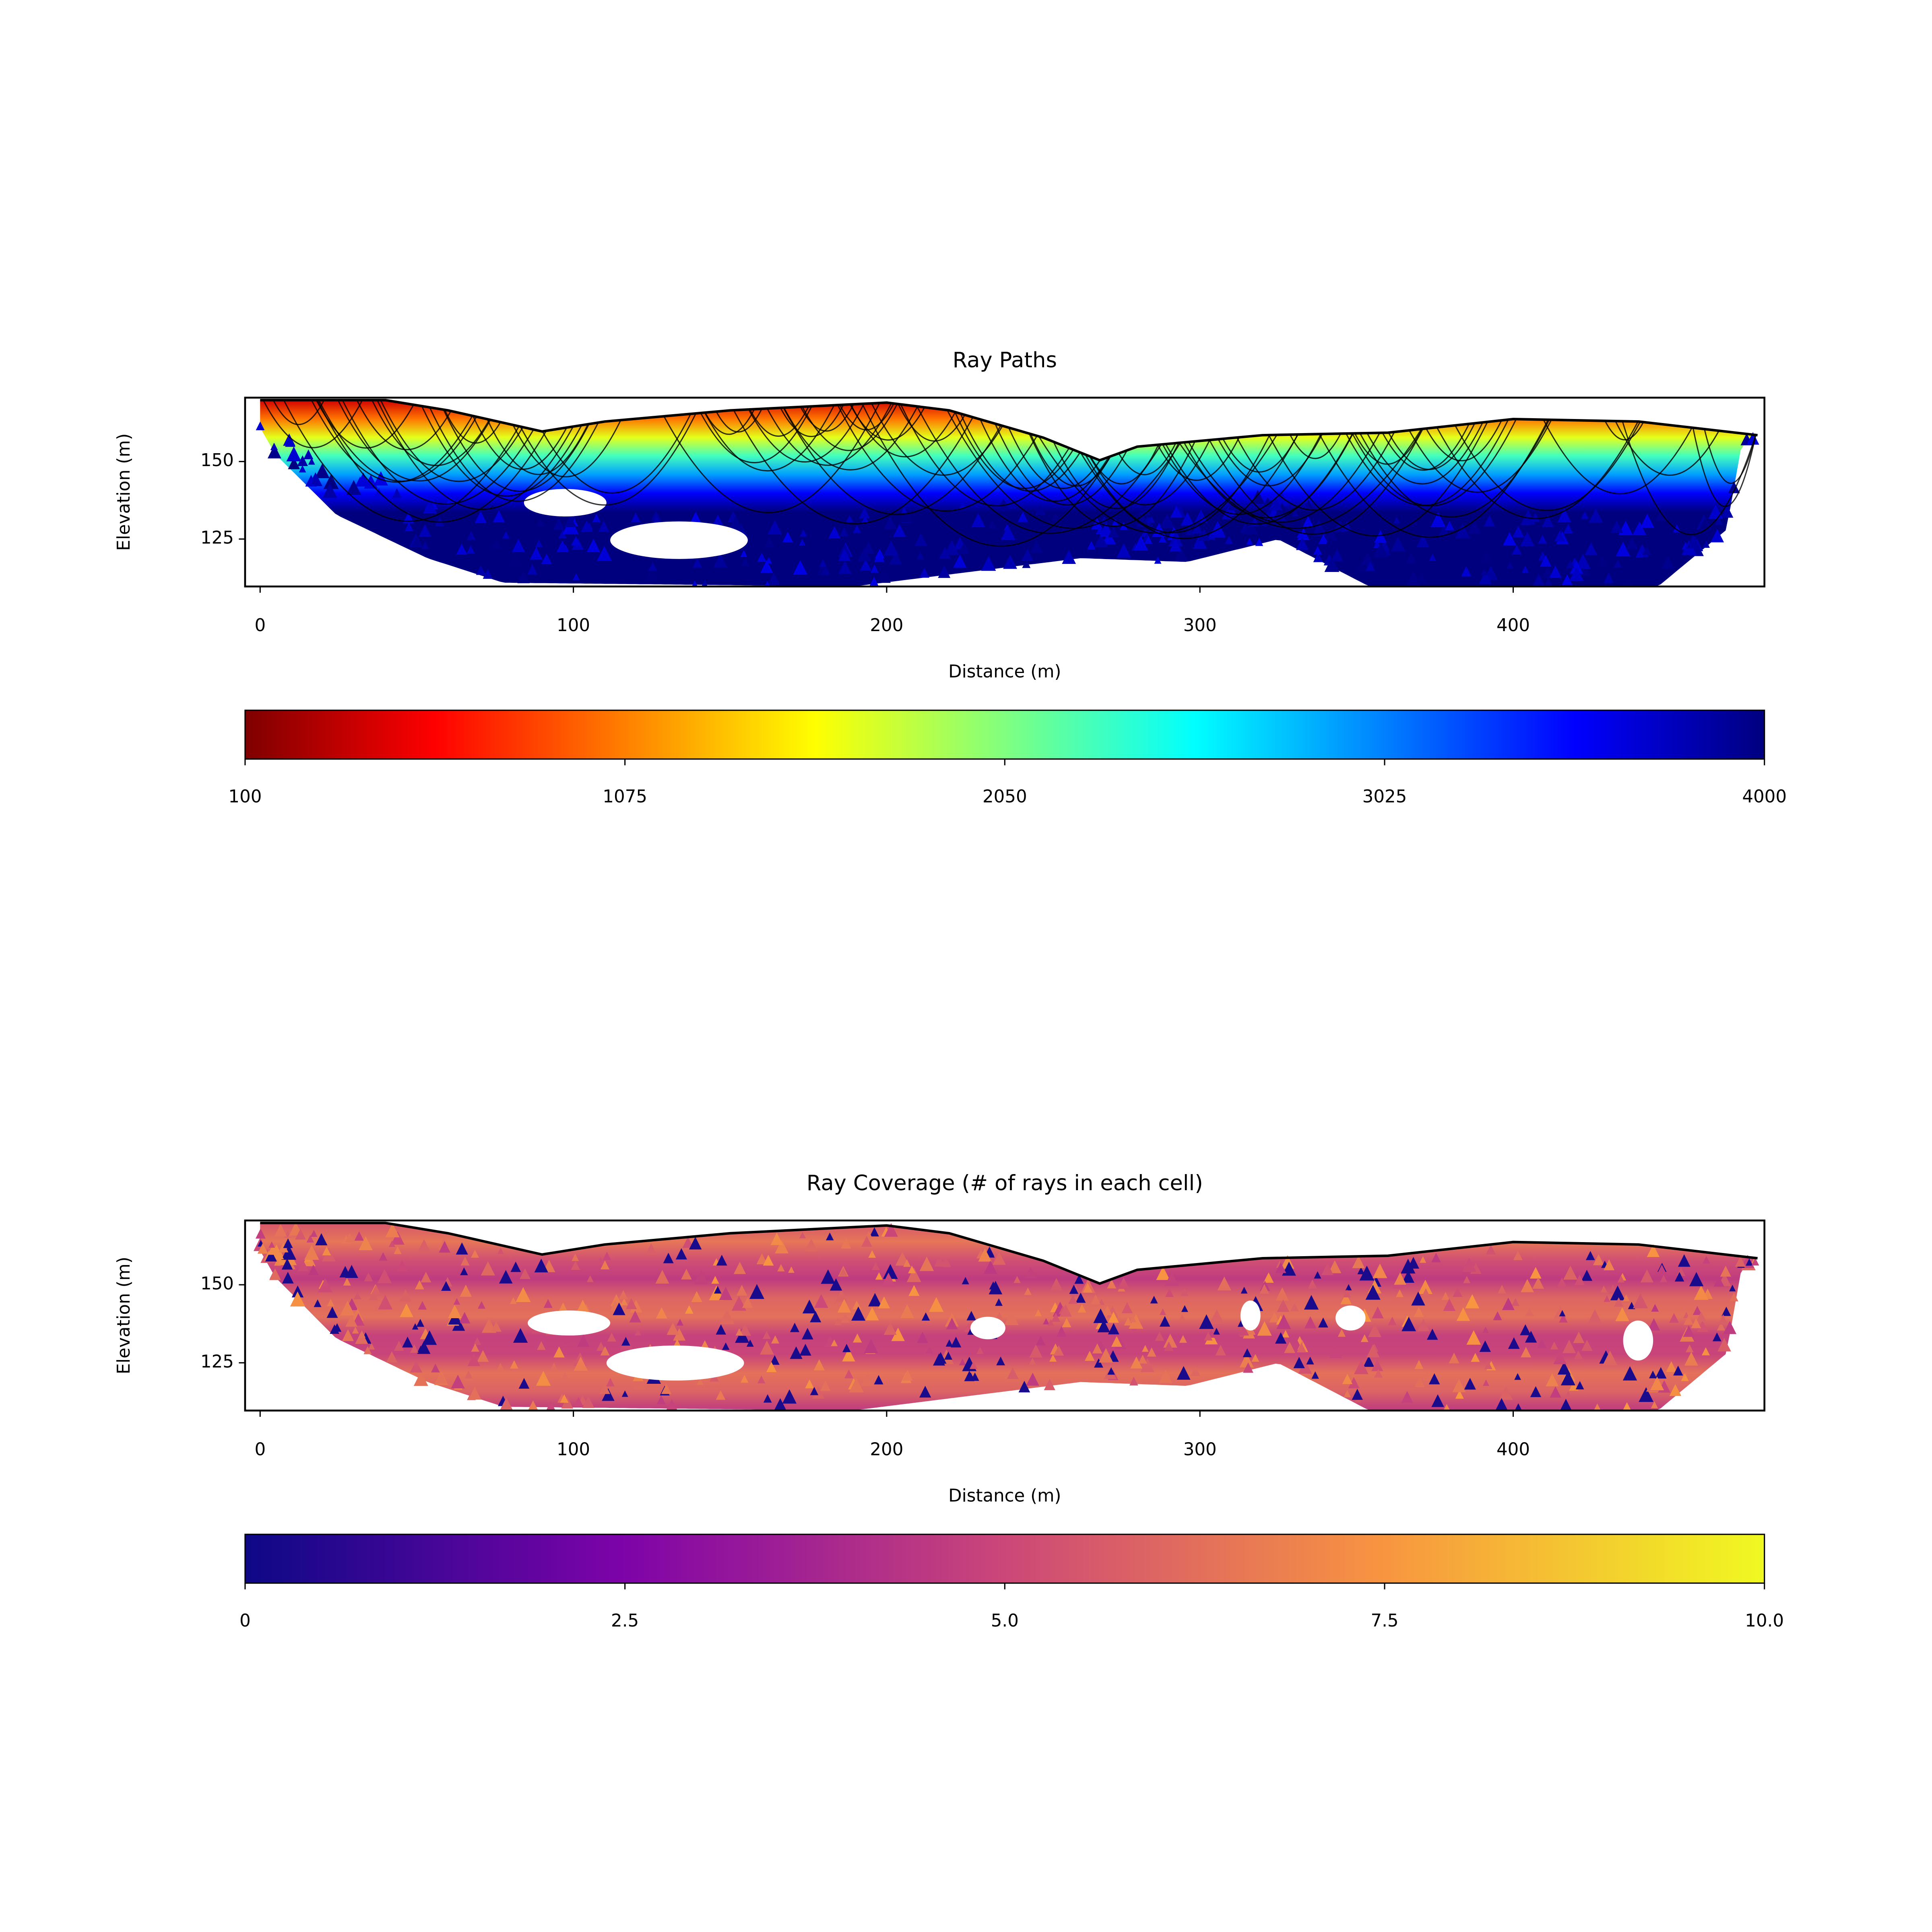 This screenshot has width=1932, height=1932. What do you see at coordinates (987, 1328) in the screenshot?
I see `gap` at bounding box center [987, 1328].